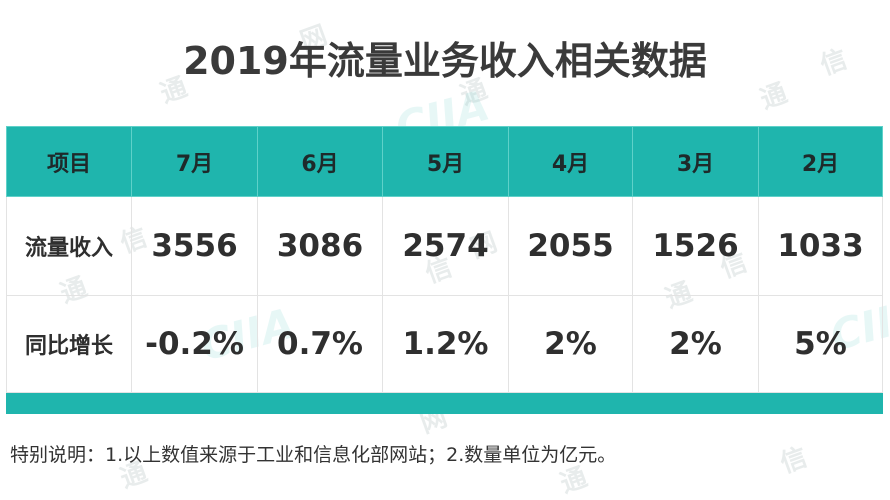 The height and width of the screenshot is (500, 890). I want to click on table-cell: 1.2%, so click(445, 344).